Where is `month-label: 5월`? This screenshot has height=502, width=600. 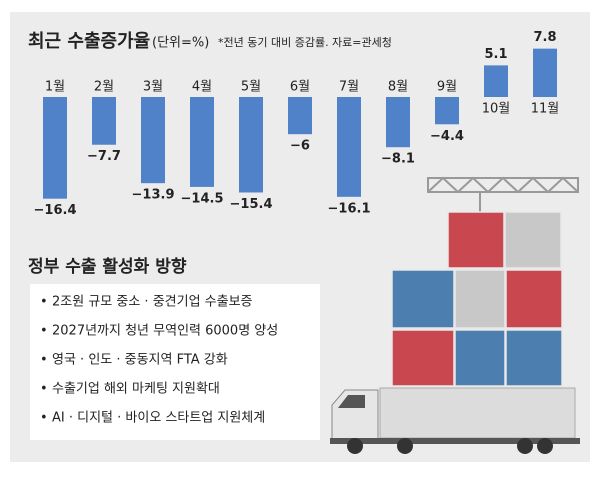
month-label: 5월 is located at coordinates (251, 87).